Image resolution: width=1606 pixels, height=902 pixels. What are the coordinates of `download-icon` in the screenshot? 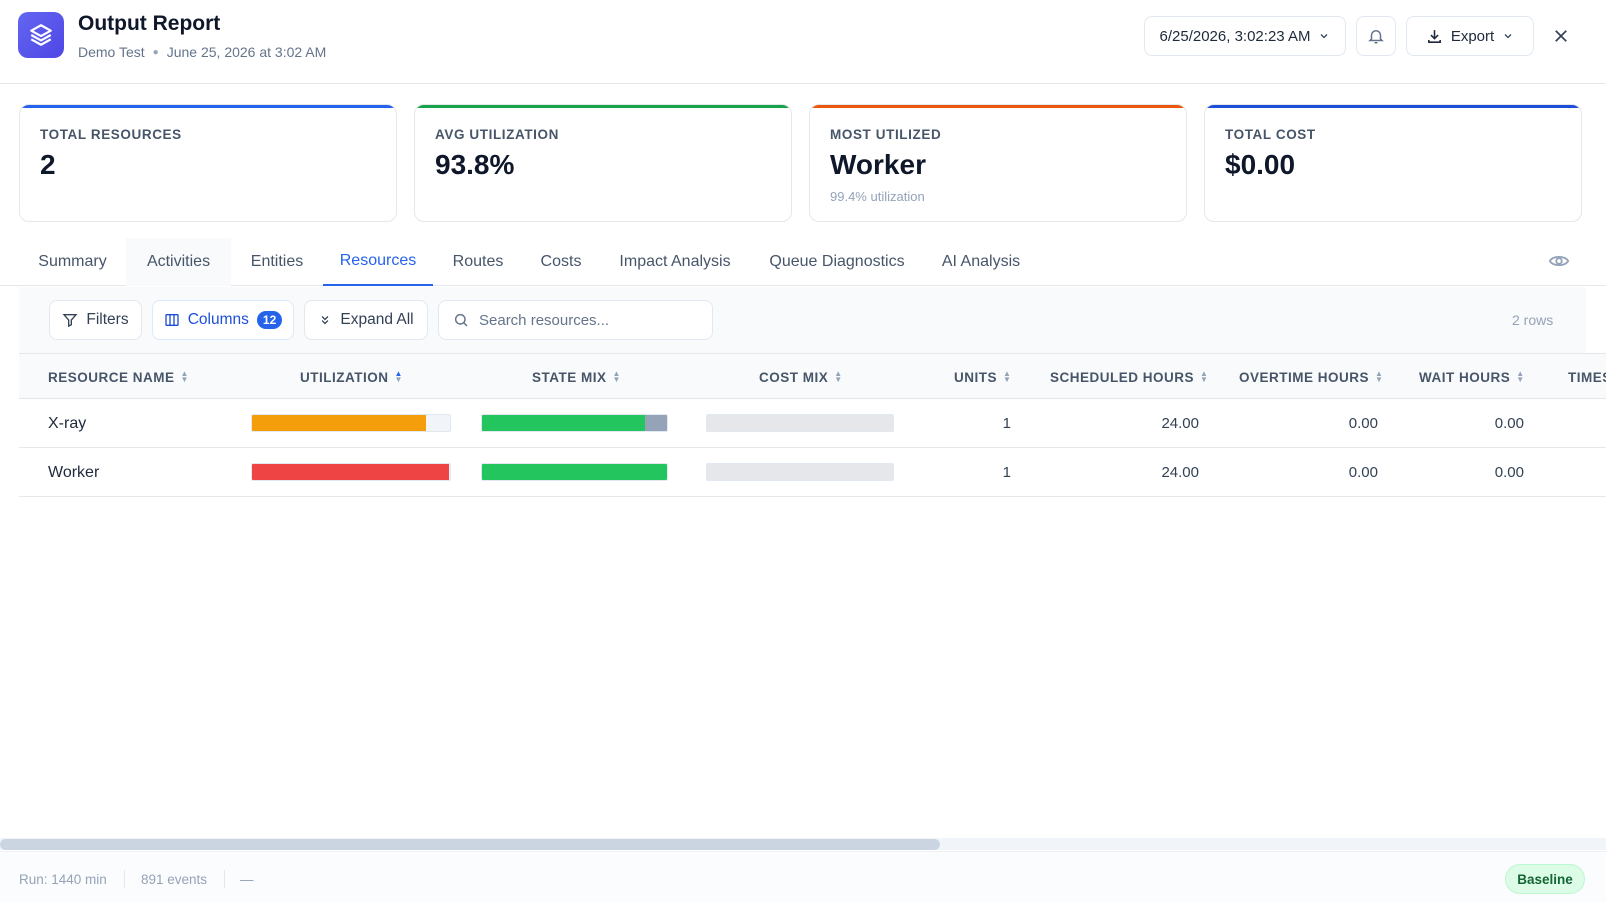 It's located at (1434, 36).